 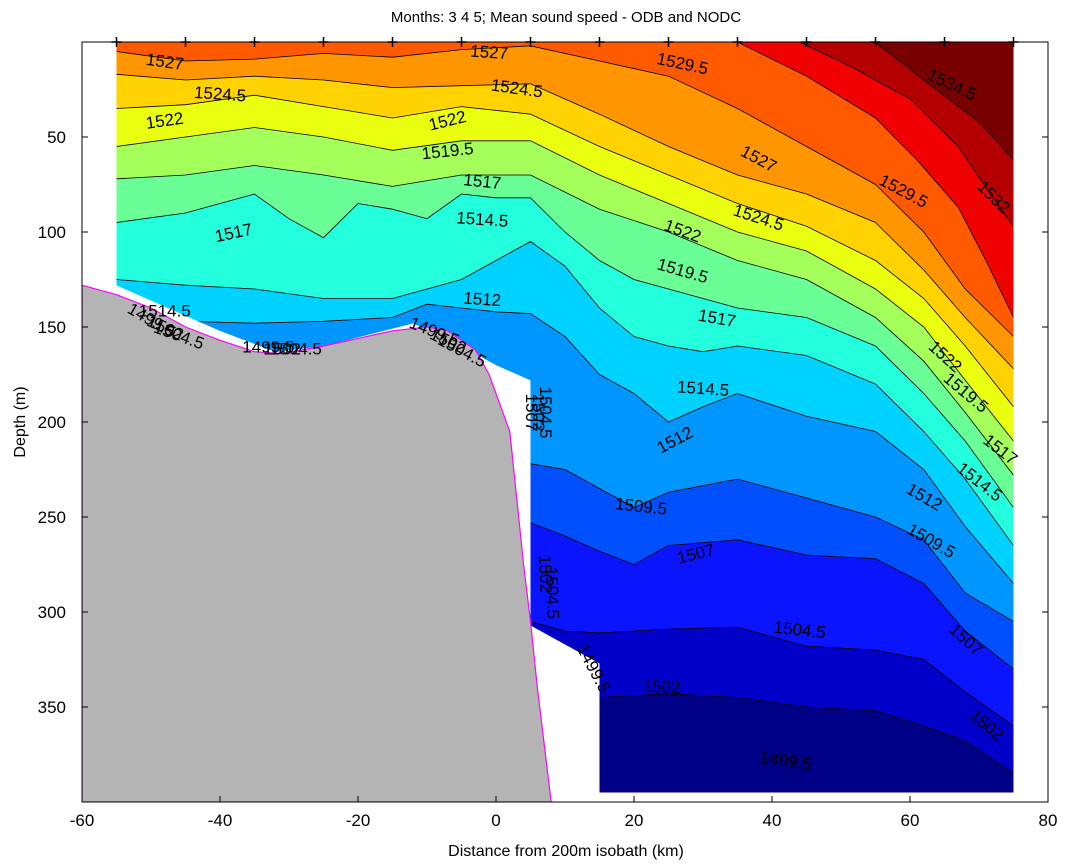 What do you see at coordinates (566, 851) in the screenshot?
I see `x-axis-label: Distance from 200m isobath (km)` at bounding box center [566, 851].